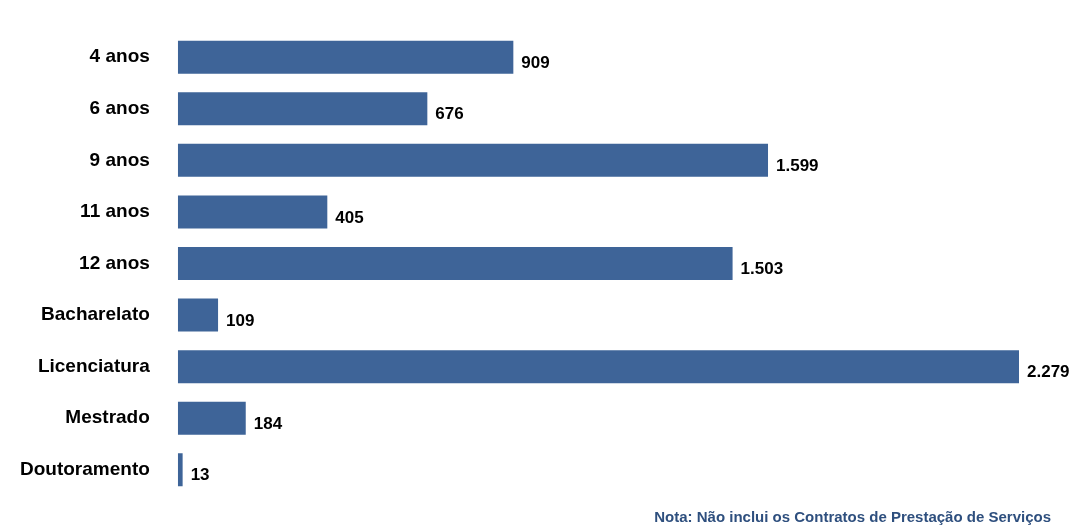 This screenshot has width=1087, height=527. What do you see at coordinates (762, 269) in the screenshot?
I see `data-label: 1.503` at bounding box center [762, 269].